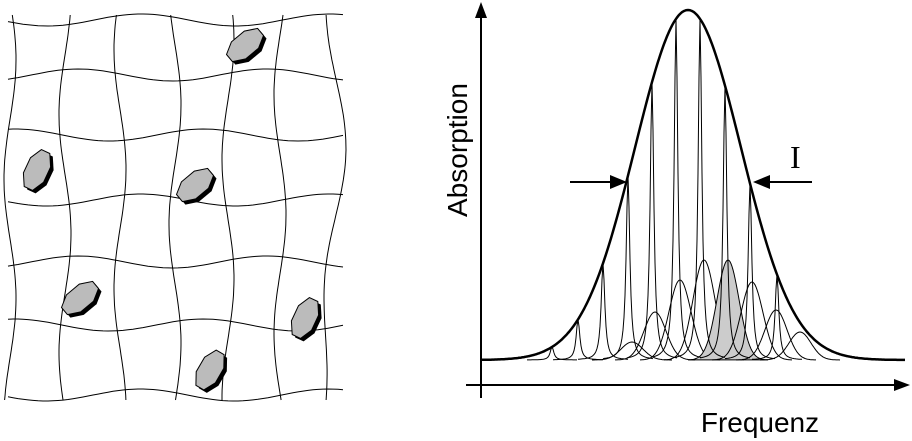 The width and height of the screenshot is (912, 441). Describe the element at coordinates (761, 182) in the screenshot. I see `width-arrowhead-right` at that location.